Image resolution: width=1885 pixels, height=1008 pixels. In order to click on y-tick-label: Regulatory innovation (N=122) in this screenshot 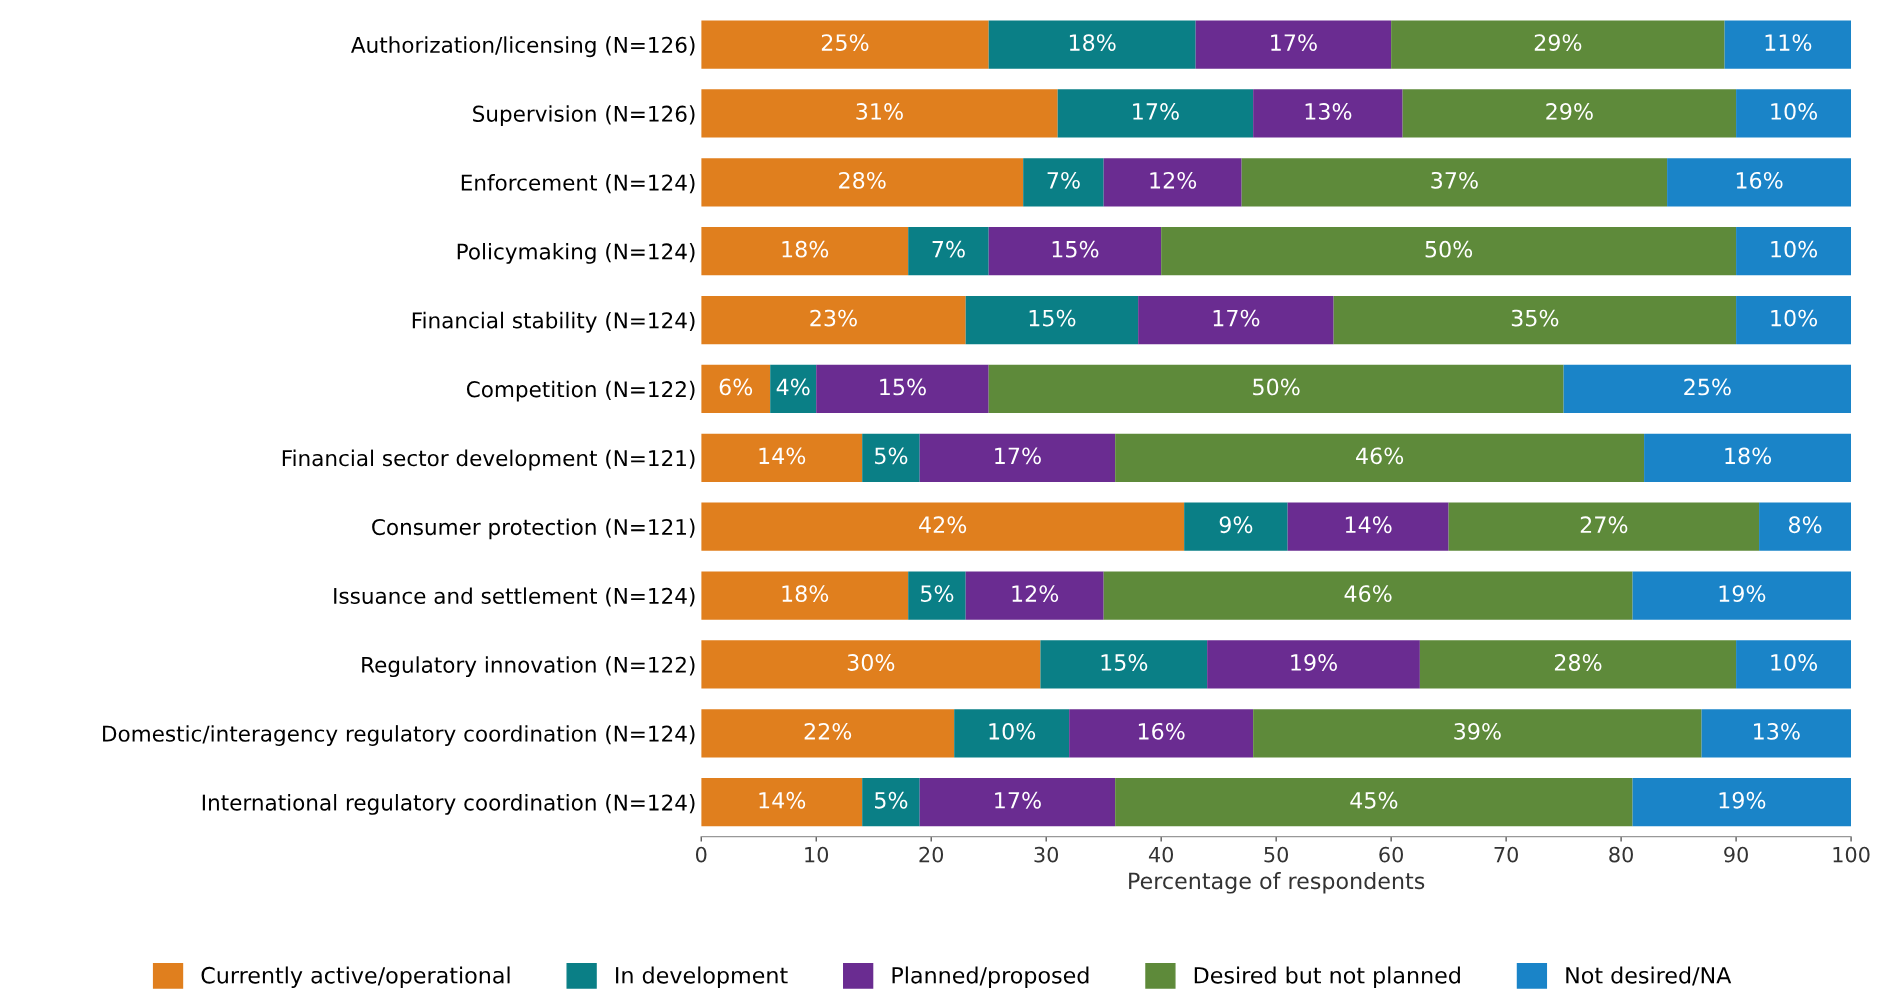, I will do `click(528, 667)`.